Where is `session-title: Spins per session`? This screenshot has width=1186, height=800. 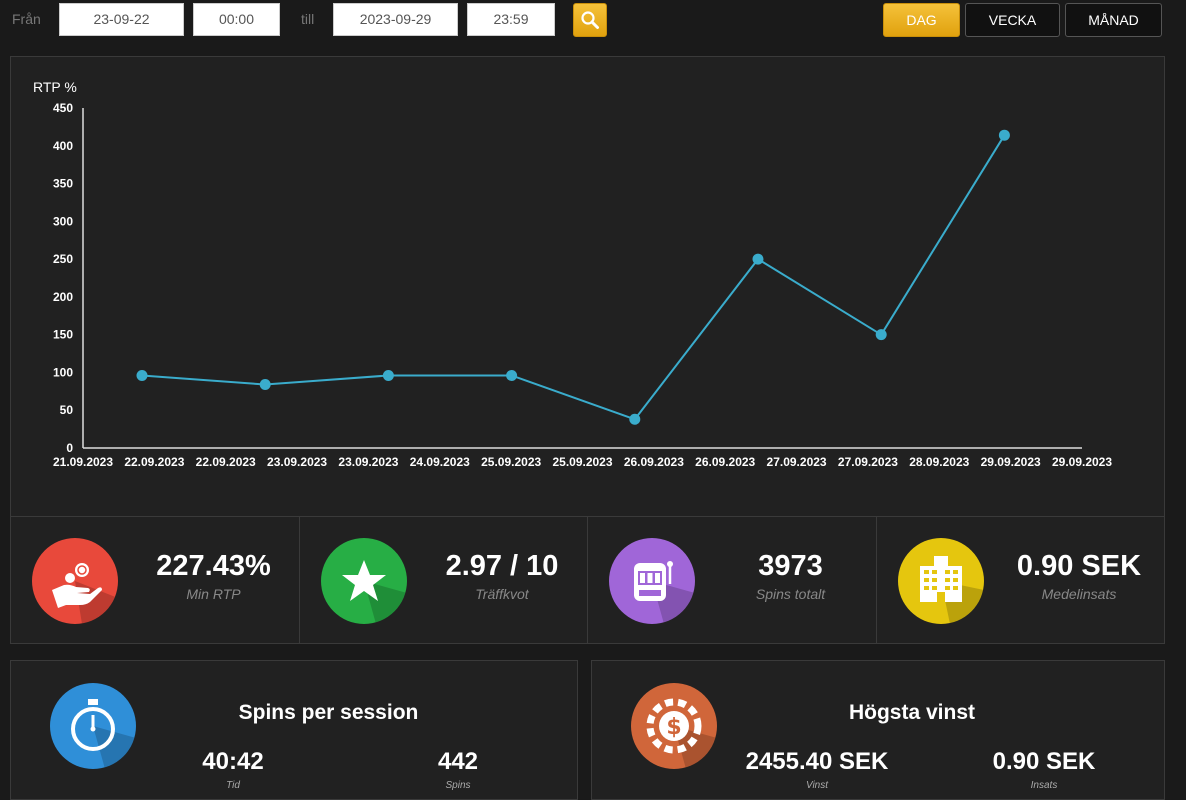 session-title: Spins per session is located at coordinates (328, 712).